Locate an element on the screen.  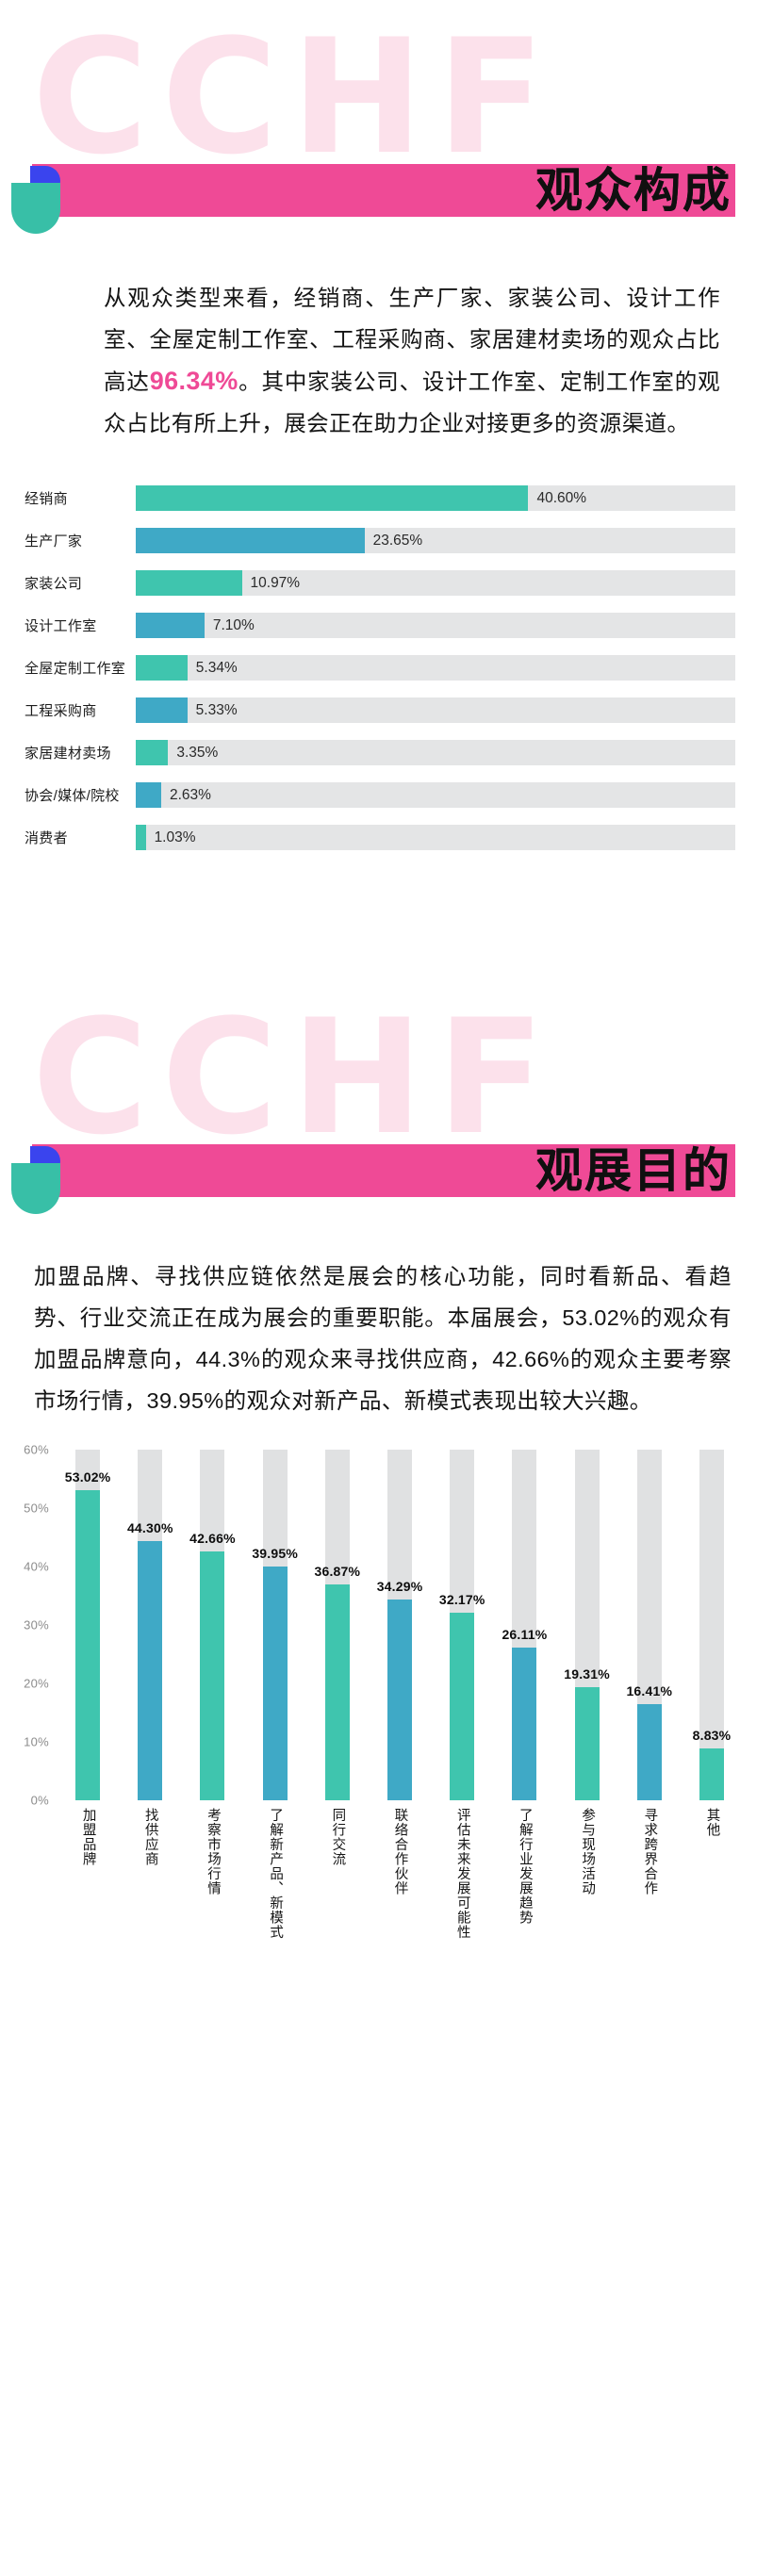
vbar-category-text: 找供应商 is located at coordinates (150, 1837).